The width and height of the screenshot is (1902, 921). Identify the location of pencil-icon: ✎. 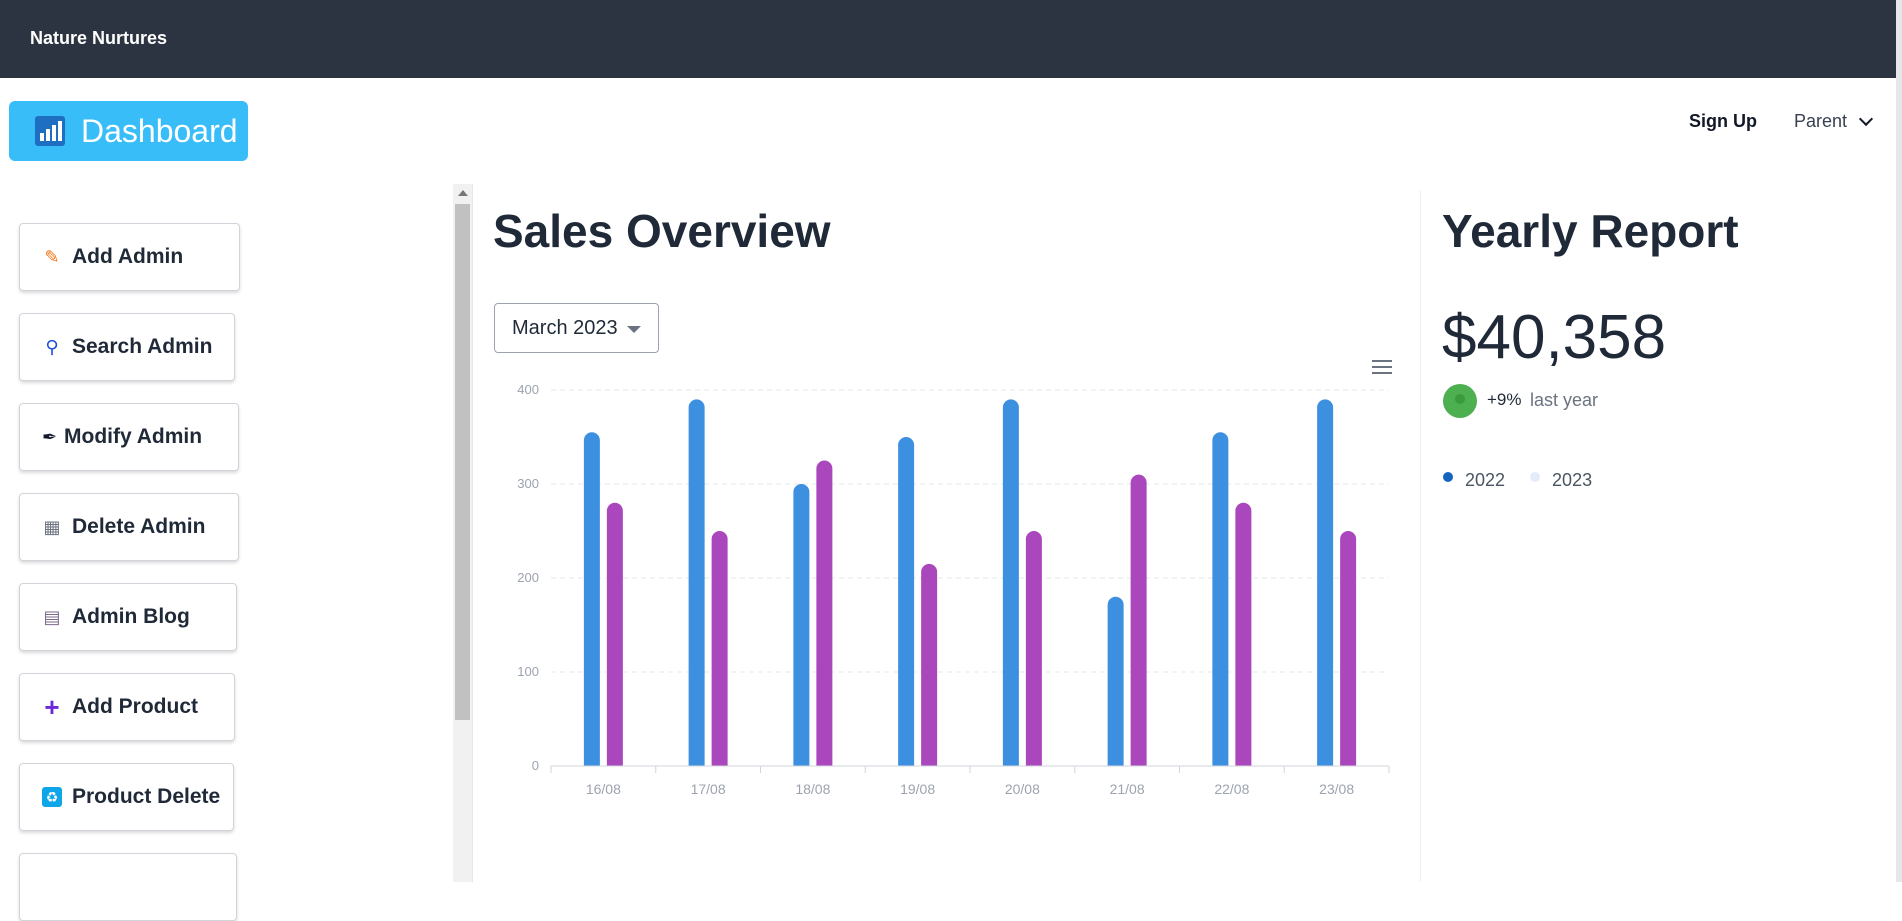
(52, 257).